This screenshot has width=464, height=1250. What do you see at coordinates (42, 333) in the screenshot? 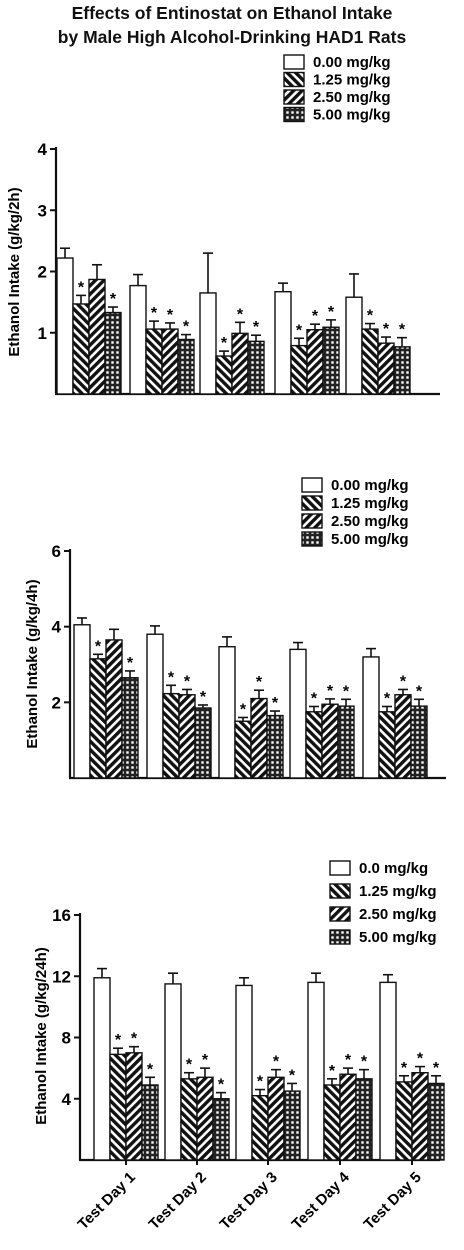
I see `y-tick-label: 1` at bounding box center [42, 333].